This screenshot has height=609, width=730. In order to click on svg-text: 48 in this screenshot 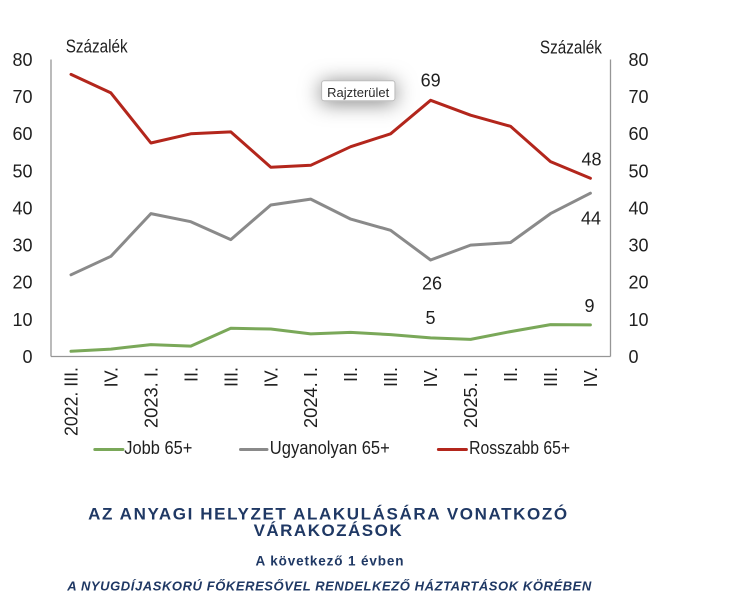, I will do `click(591, 160)`.